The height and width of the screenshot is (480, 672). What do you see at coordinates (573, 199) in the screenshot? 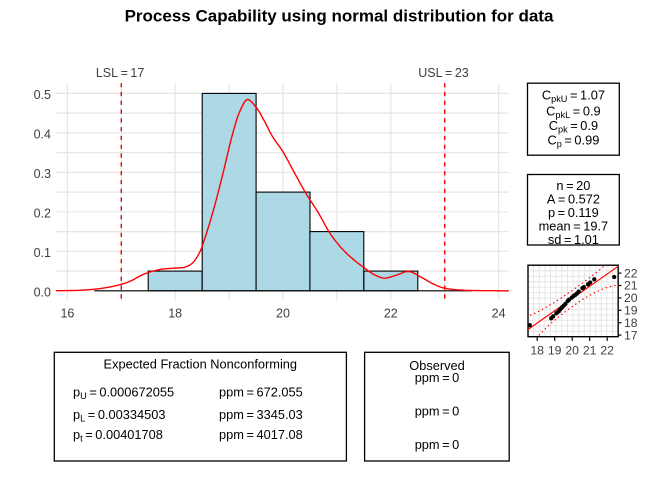
I see `svg-text: A = 0.572` at bounding box center [573, 199].